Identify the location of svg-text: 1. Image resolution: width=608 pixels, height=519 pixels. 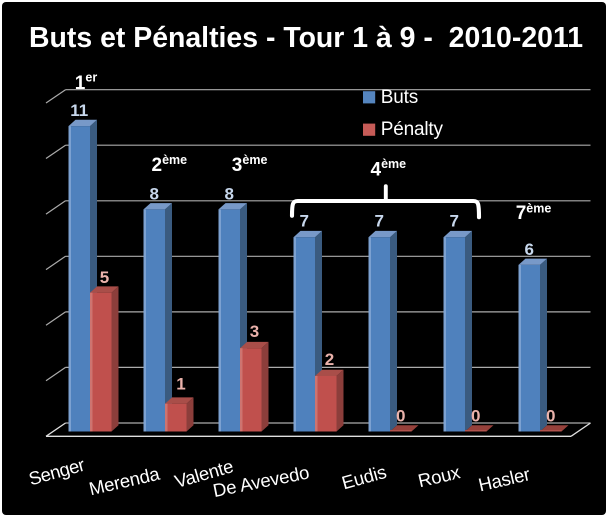
(180, 384).